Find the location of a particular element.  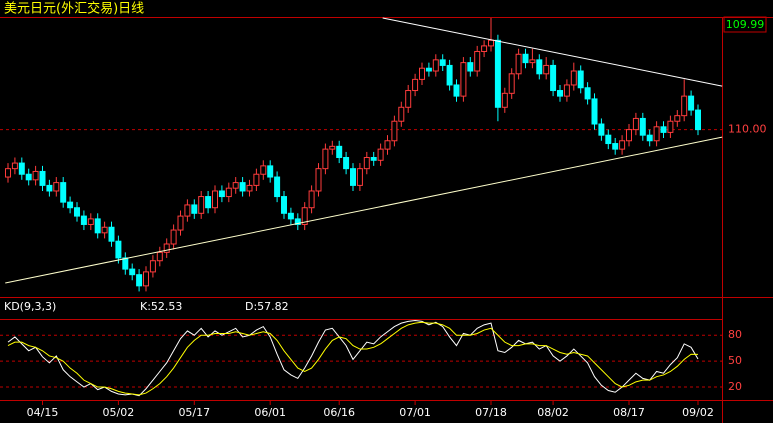

last-price: 109.99 is located at coordinates (745, 24).